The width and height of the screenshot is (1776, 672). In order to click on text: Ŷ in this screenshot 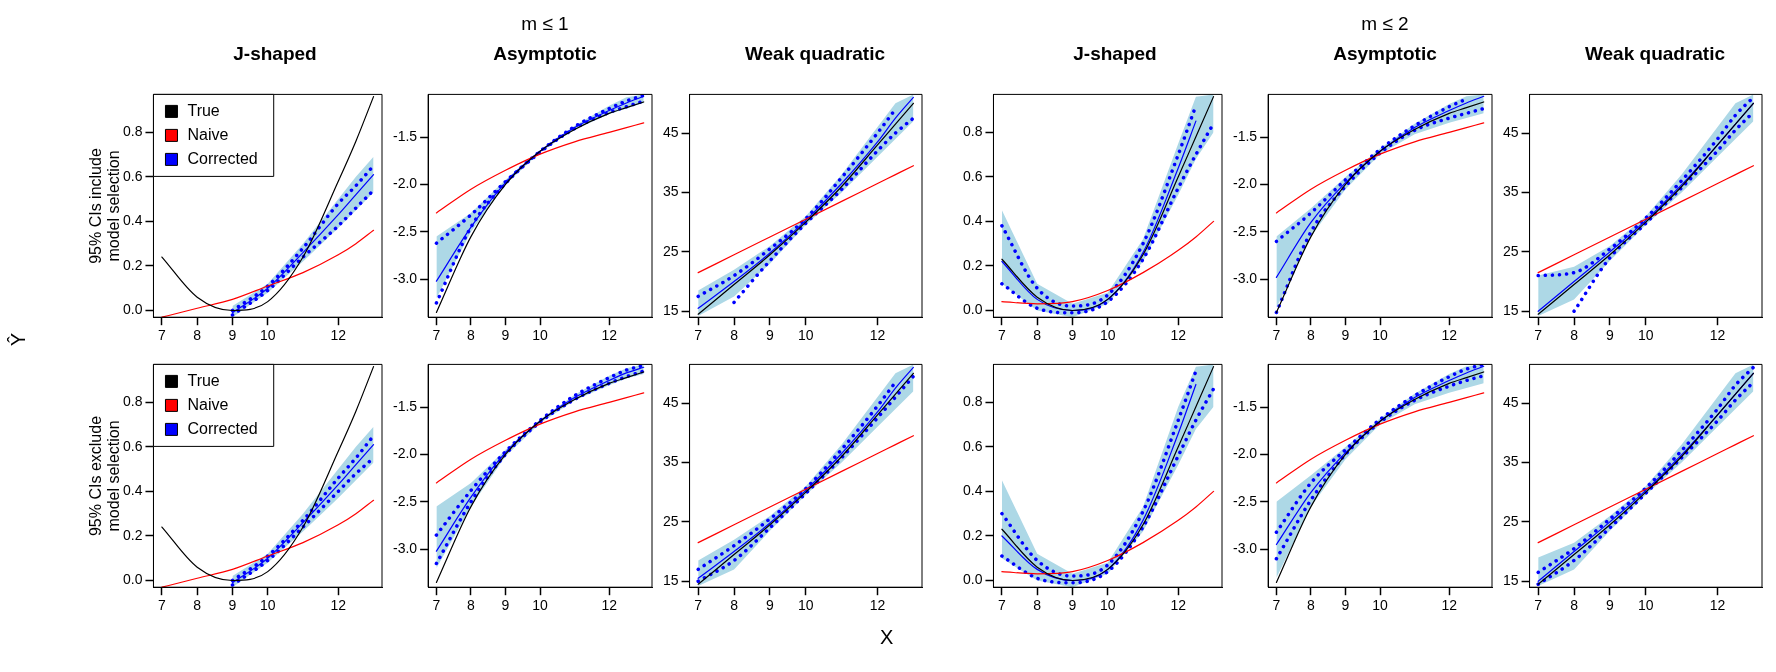, I will do `click(19, 339)`.